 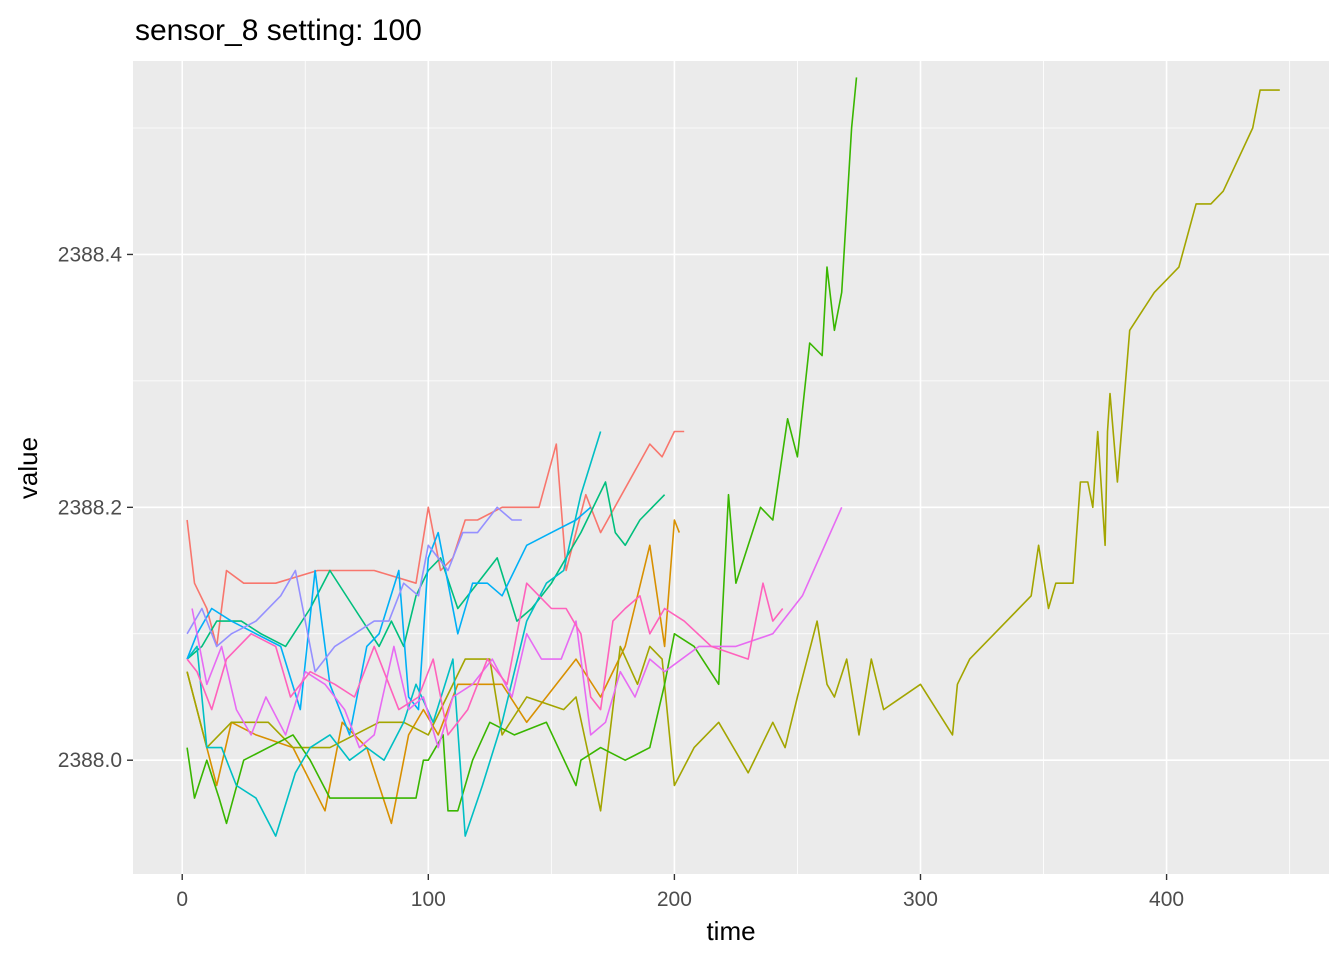 I want to click on y-axis-title: value, so click(x=28, y=468).